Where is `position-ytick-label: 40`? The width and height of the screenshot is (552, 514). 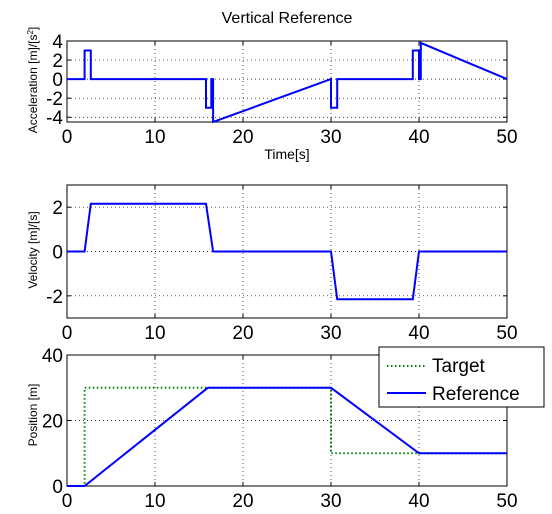
position-ytick-label: 40 is located at coordinates (52, 356).